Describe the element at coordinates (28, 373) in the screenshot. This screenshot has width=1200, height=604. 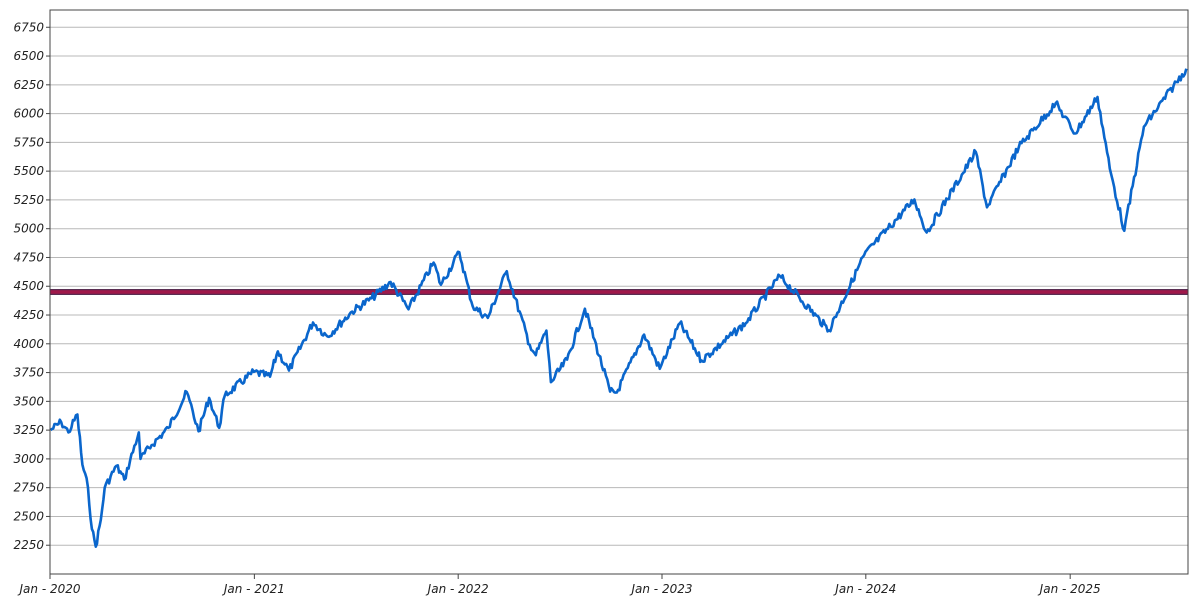
I see `y-tick-label: 3750` at that location.